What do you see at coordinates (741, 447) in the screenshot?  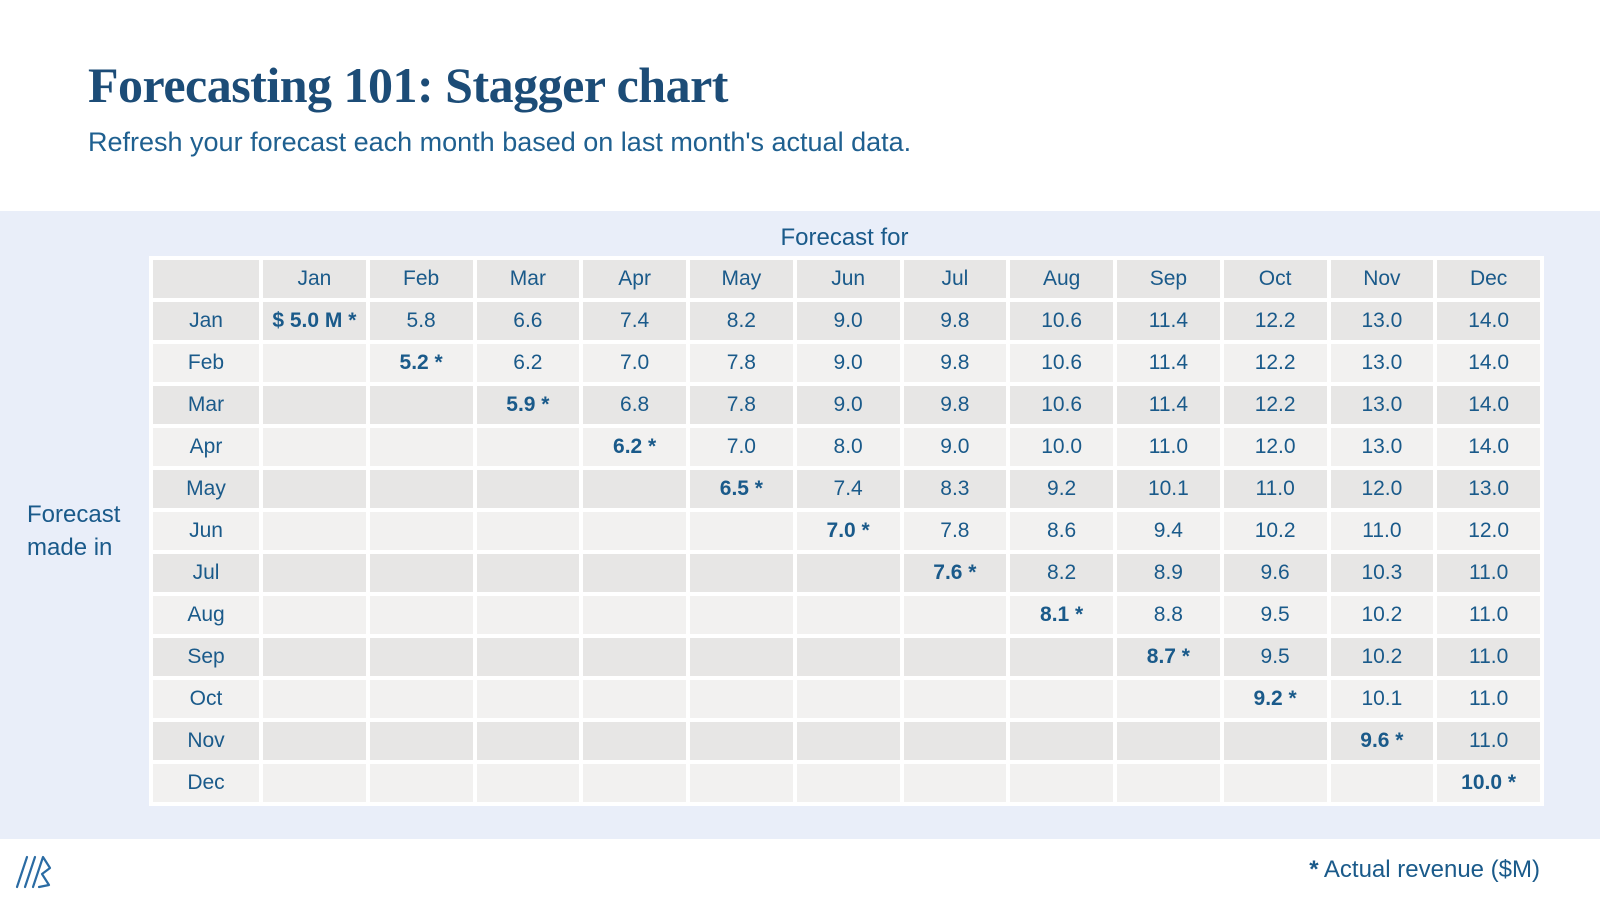 I see `table-cell: 7.0` at bounding box center [741, 447].